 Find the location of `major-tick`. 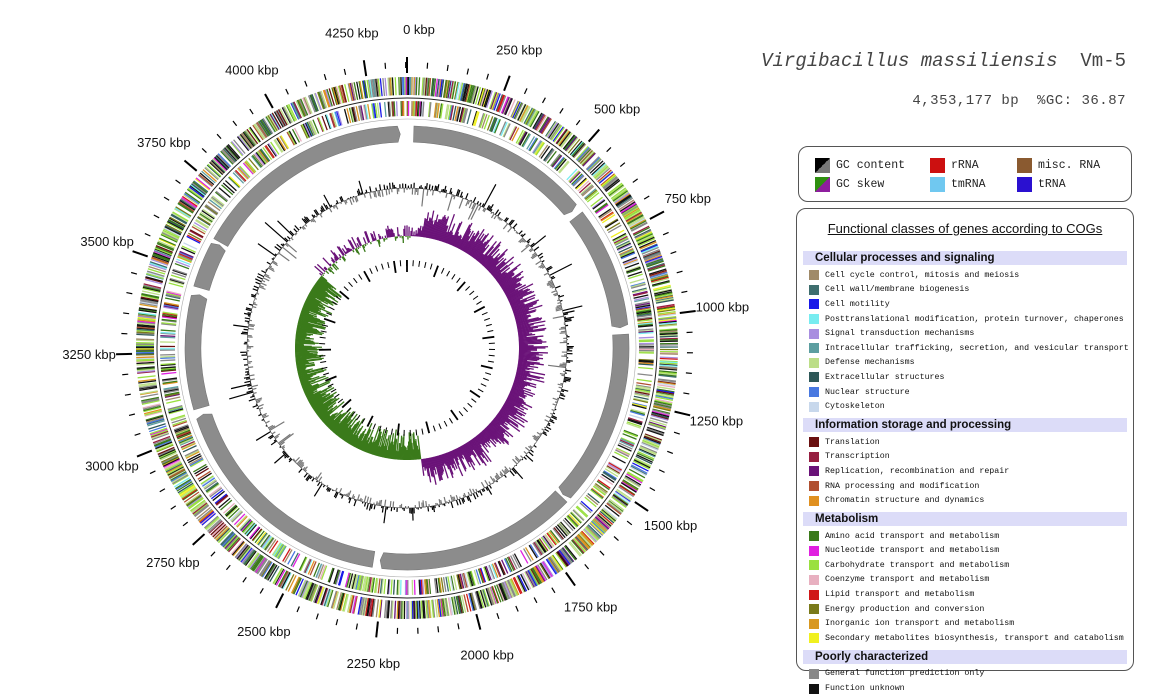

major-tick is located at coordinates (641, 506).